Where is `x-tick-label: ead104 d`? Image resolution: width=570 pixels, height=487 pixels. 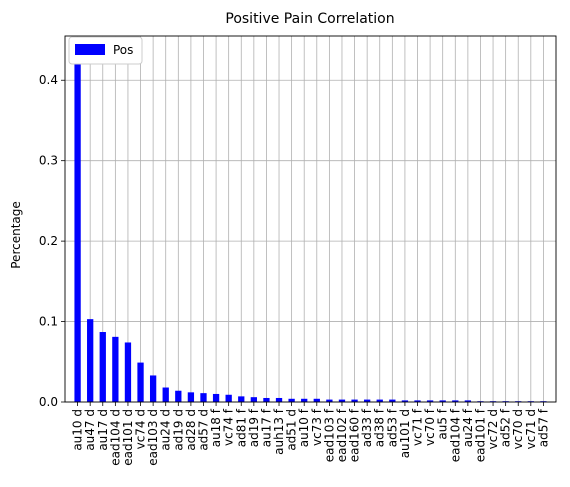 x-tick-label: ead104 d is located at coordinates (115, 437).